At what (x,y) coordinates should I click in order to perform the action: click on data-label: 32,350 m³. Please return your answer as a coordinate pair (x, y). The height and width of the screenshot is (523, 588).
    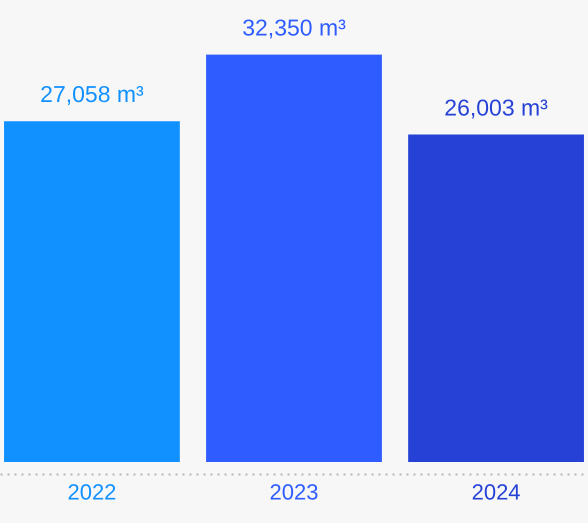
    Looking at the image, I should click on (294, 27).